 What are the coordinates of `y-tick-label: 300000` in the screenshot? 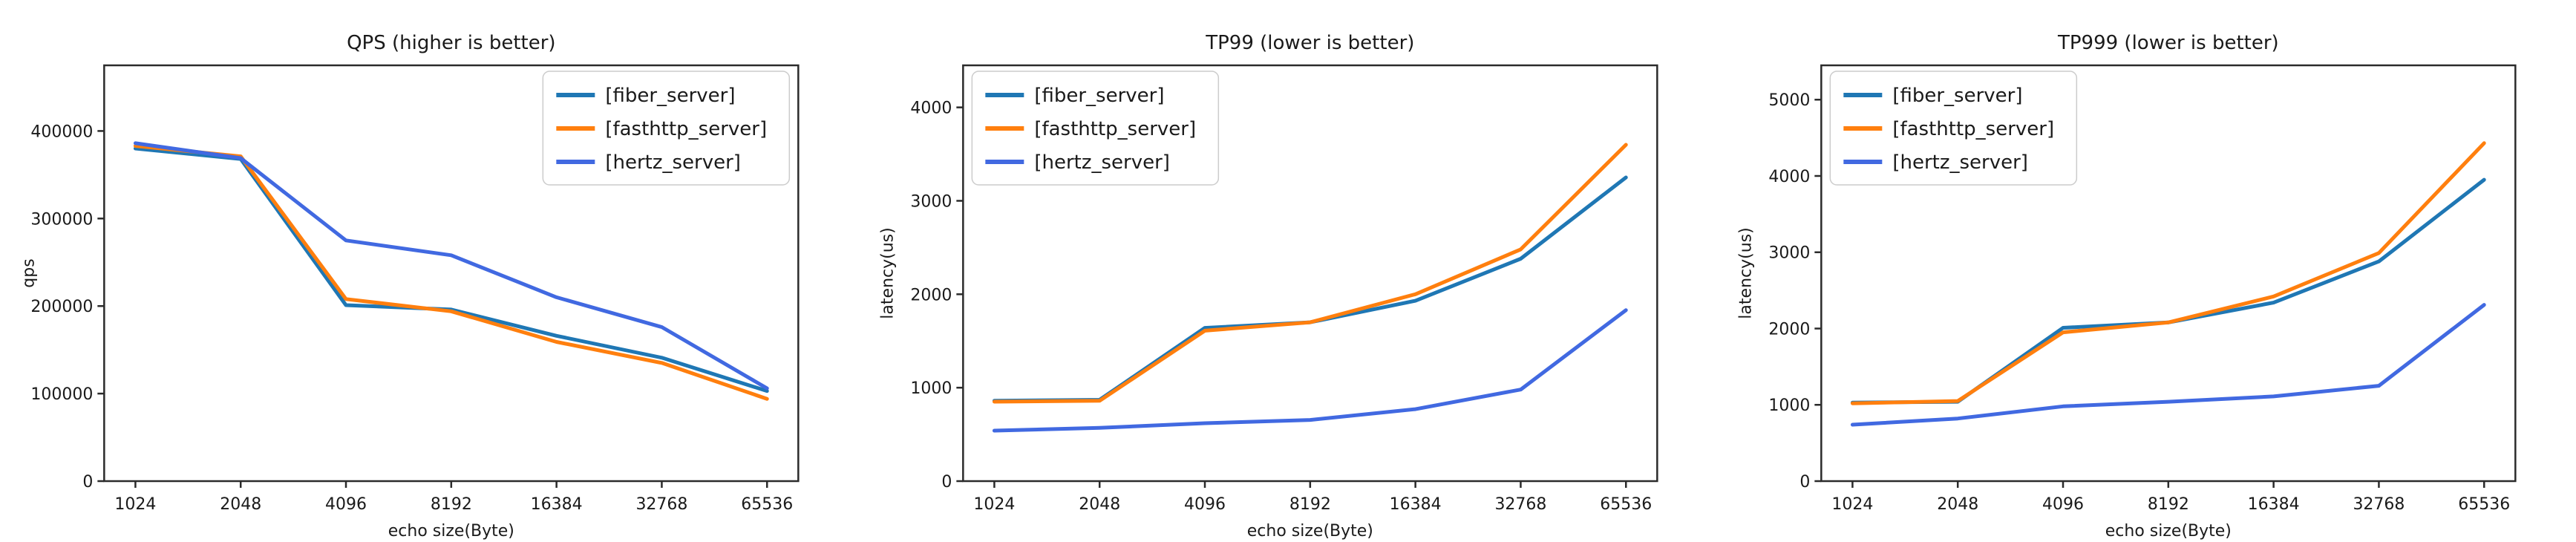 It's located at (61, 219).